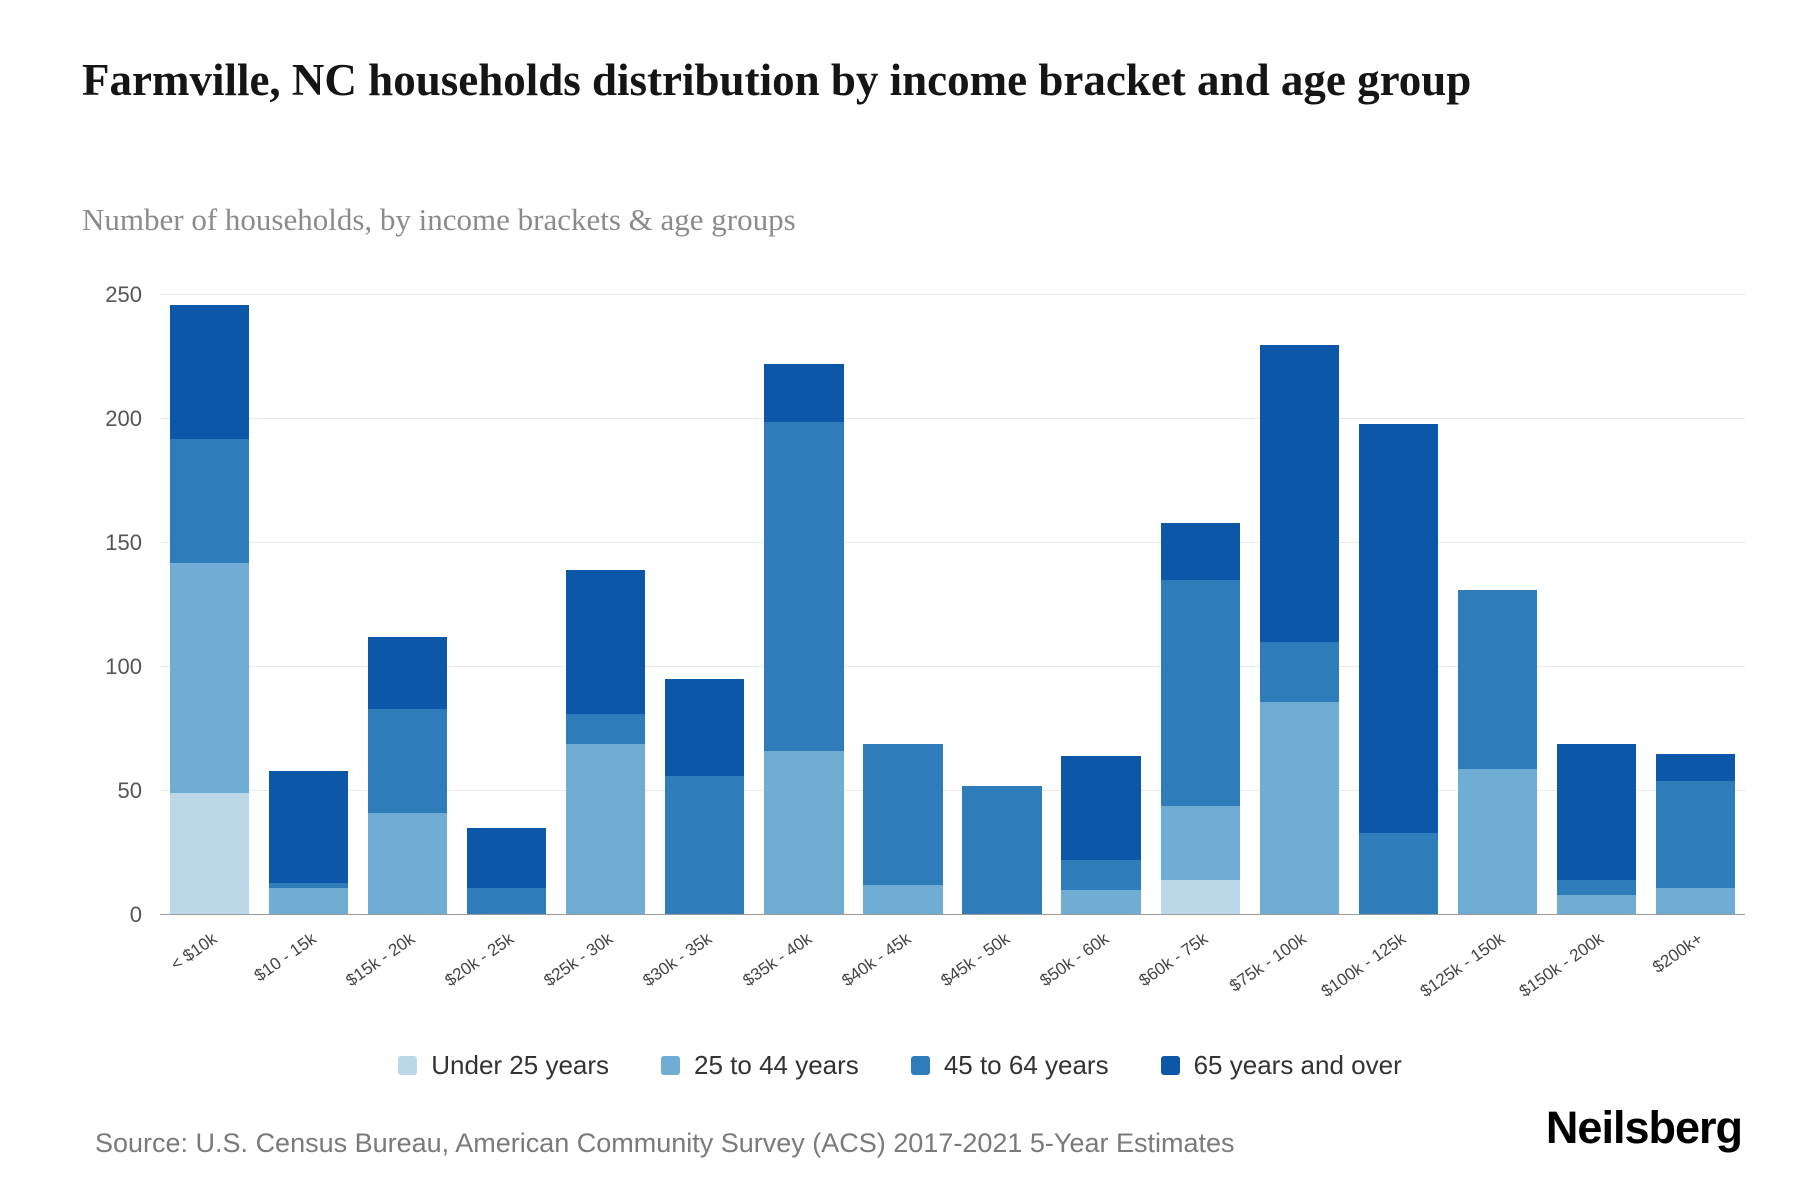 This screenshot has width=1800, height=1200. What do you see at coordinates (123, 666) in the screenshot?
I see `y-tick-label: 100` at bounding box center [123, 666].